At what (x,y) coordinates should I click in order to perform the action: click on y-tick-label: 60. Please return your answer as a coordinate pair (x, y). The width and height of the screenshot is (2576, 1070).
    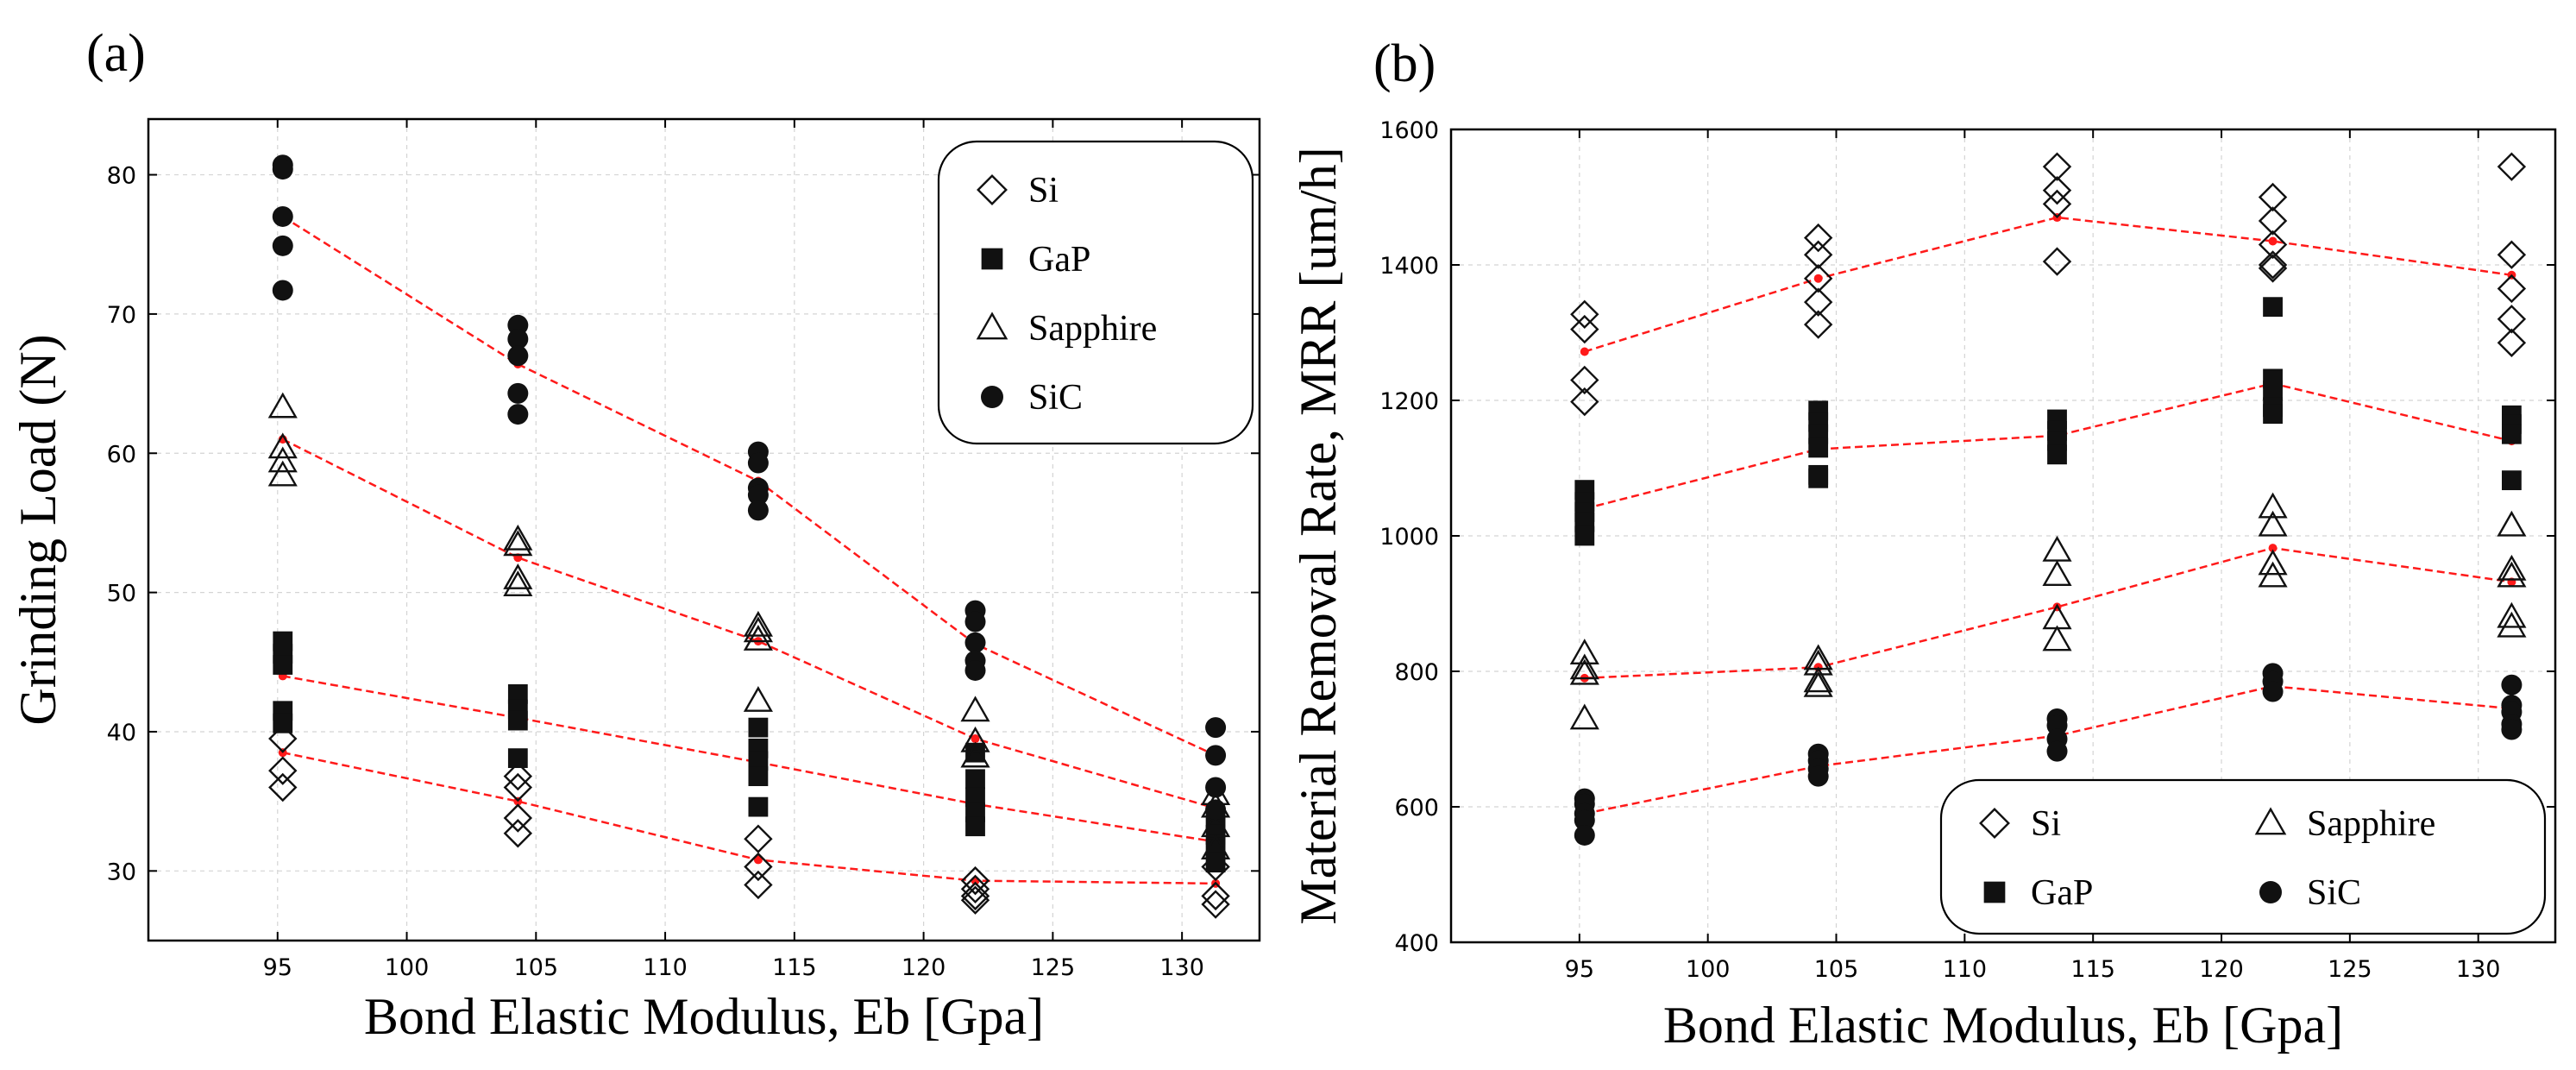
    Looking at the image, I should click on (122, 454).